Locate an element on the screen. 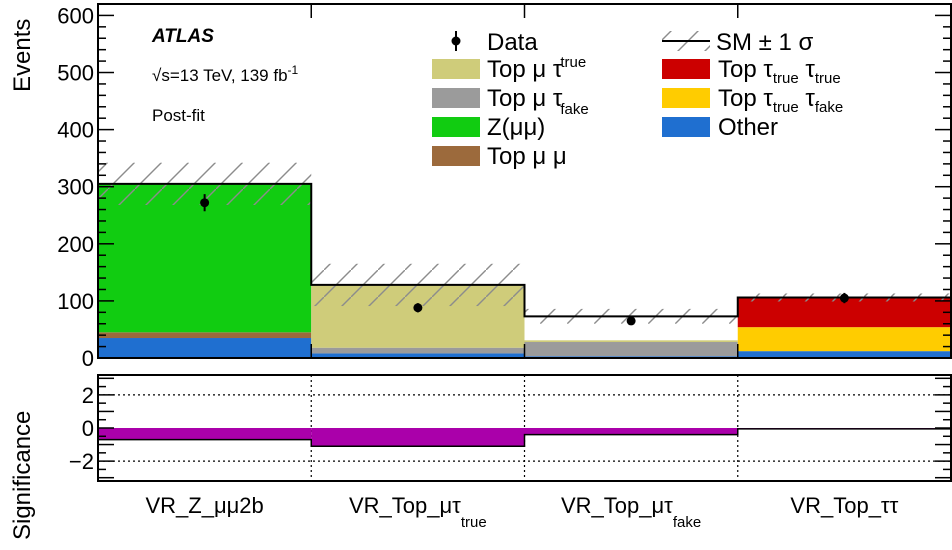 This screenshot has width=952, height=550. legend-label: Top τtrue τfake is located at coordinates (780, 100).